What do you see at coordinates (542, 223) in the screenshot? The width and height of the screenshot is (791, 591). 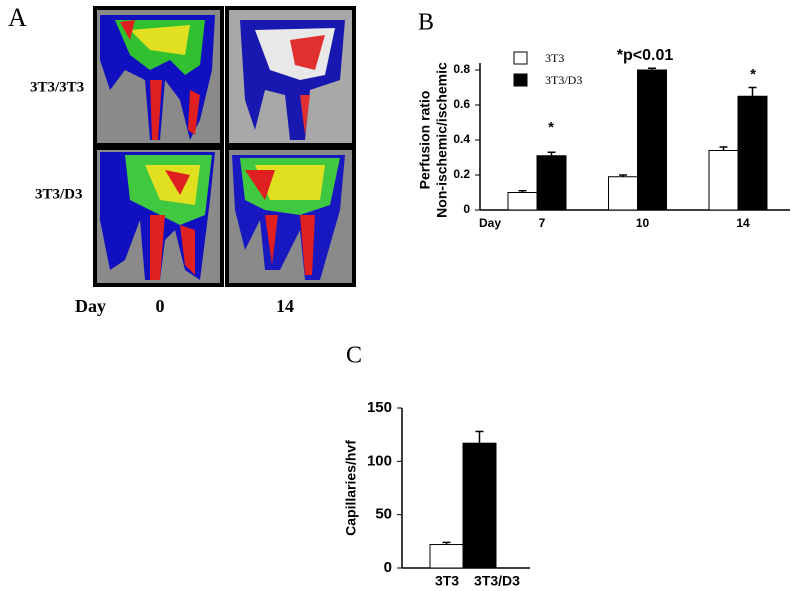 I see `x-tick-label: 7` at bounding box center [542, 223].